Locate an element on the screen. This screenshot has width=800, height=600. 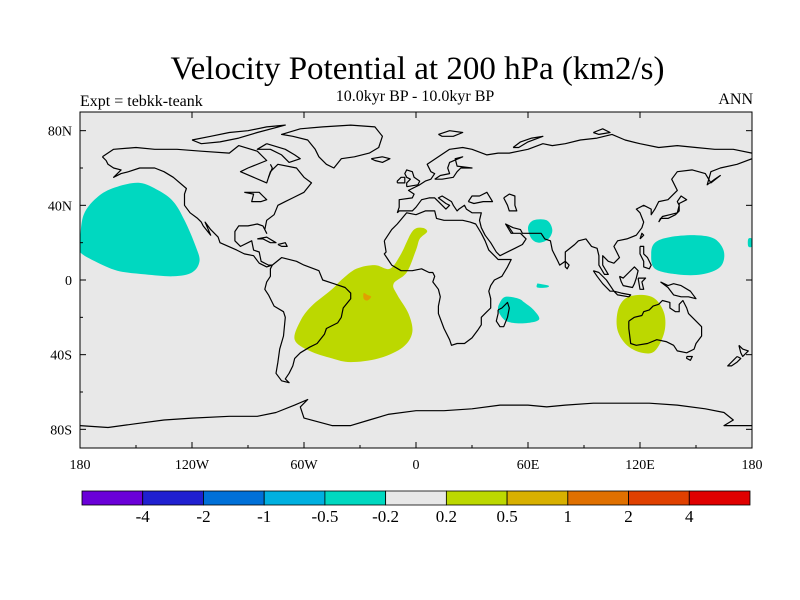
region-west-pacific-negative is located at coordinates (688, 255).